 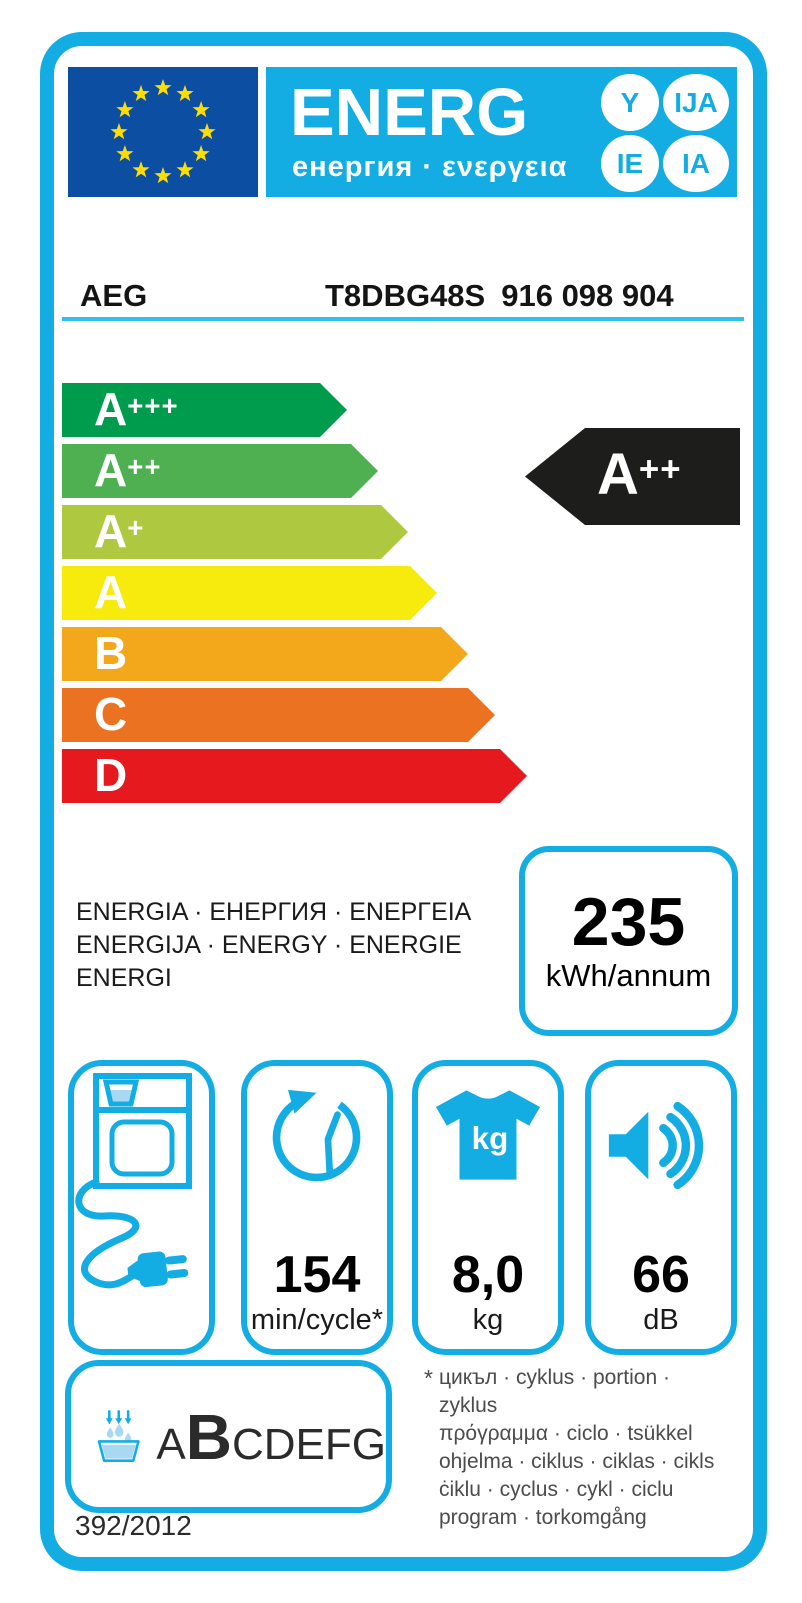 What do you see at coordinates (204, 410) in the screenshot?
I see `scale-arrow-a3: A+++` at bounding box center [204, 410].